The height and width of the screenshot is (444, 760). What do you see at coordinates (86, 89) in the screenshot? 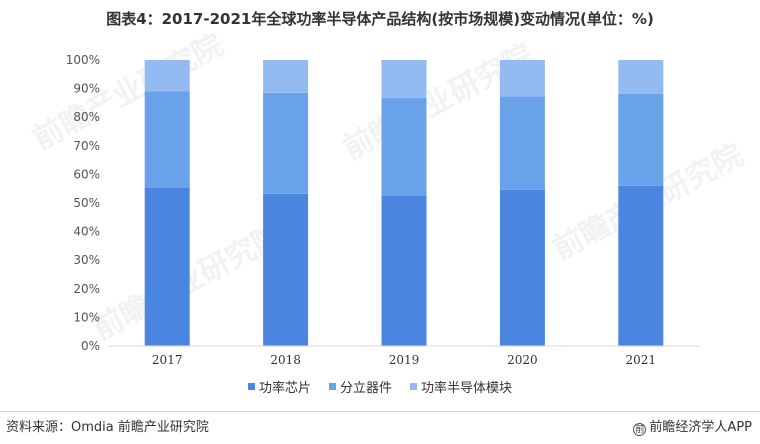
I see `y-tick-label: 90%` at bounding box center [86, 89].